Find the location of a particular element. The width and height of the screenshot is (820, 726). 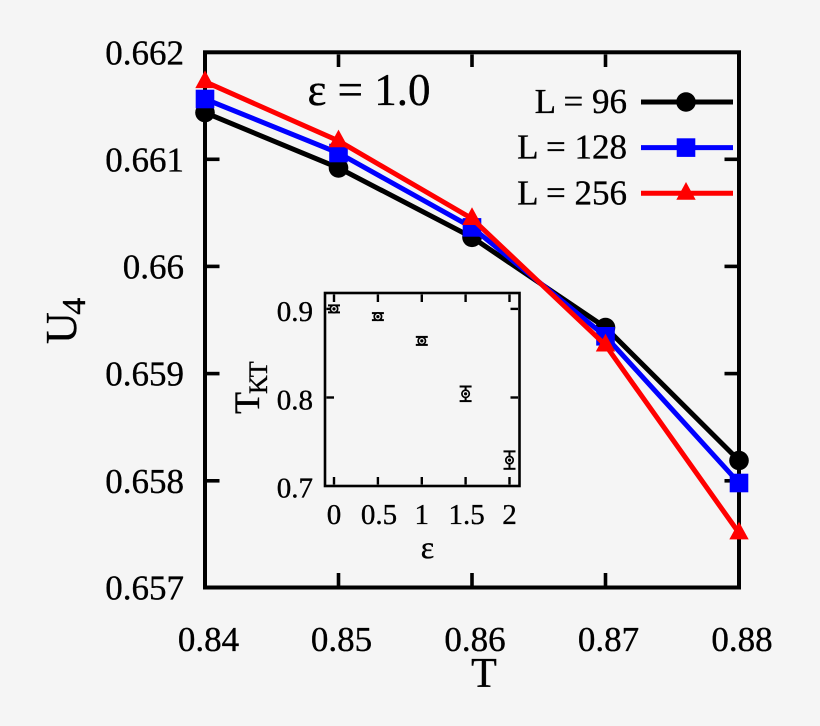

svg-text: T is located at coordinates (484, 674).